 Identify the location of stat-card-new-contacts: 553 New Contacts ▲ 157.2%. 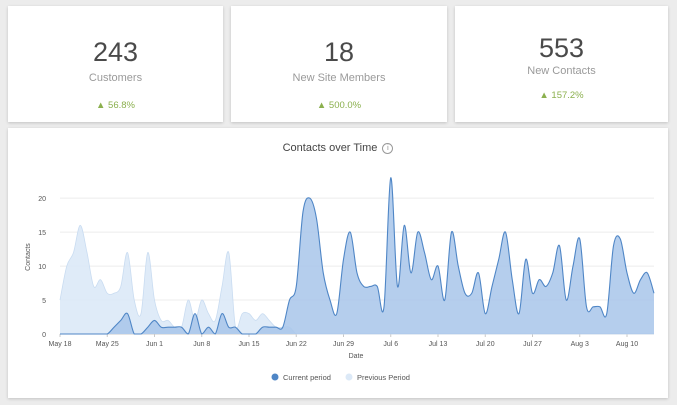
(561, 64).